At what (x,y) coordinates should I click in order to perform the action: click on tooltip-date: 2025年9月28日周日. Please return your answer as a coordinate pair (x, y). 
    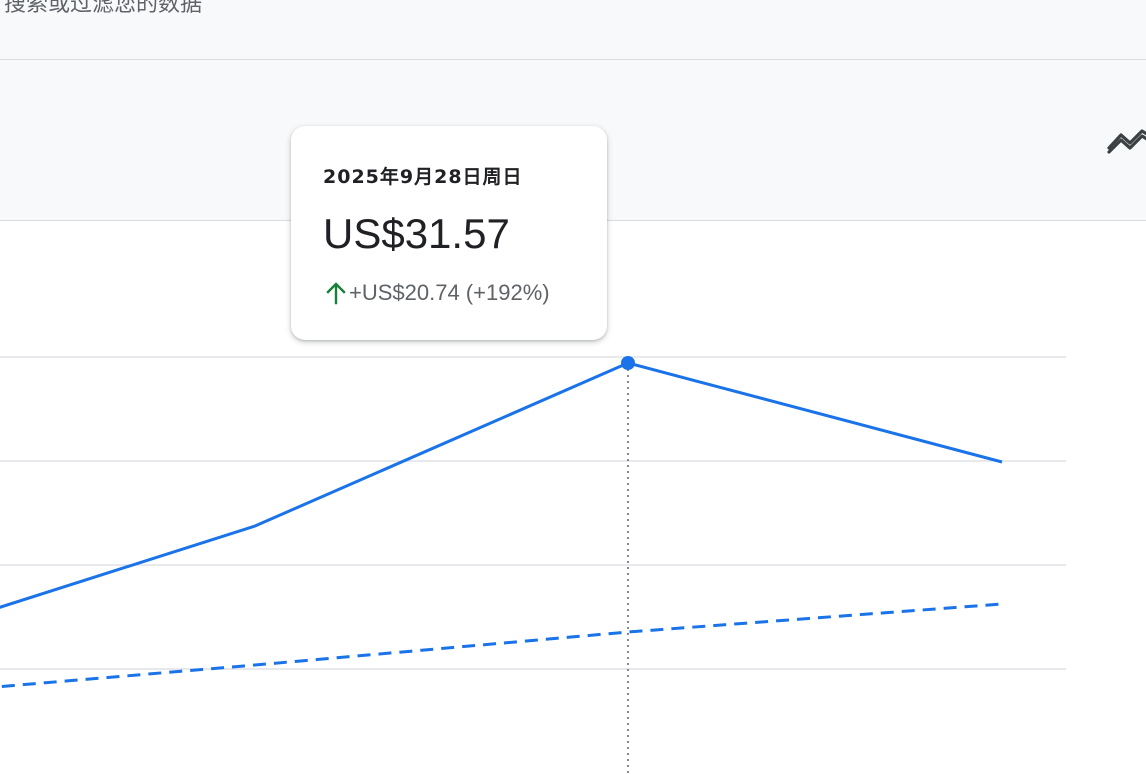
    Looking at the image, I should click on (423, 177).